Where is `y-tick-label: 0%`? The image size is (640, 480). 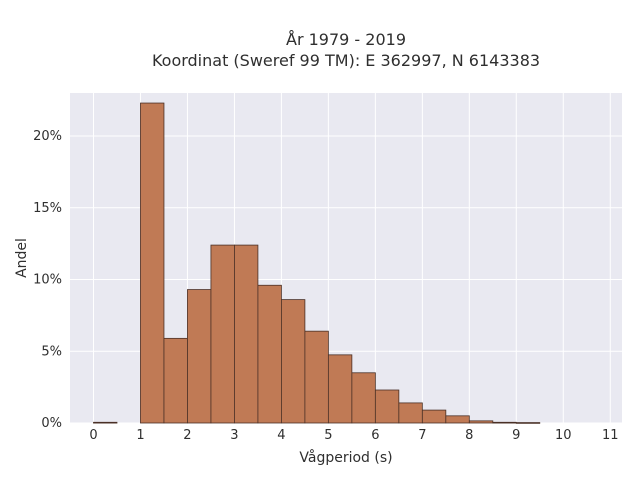 y-tick-label: 0% is located at coordinates (51, 423).